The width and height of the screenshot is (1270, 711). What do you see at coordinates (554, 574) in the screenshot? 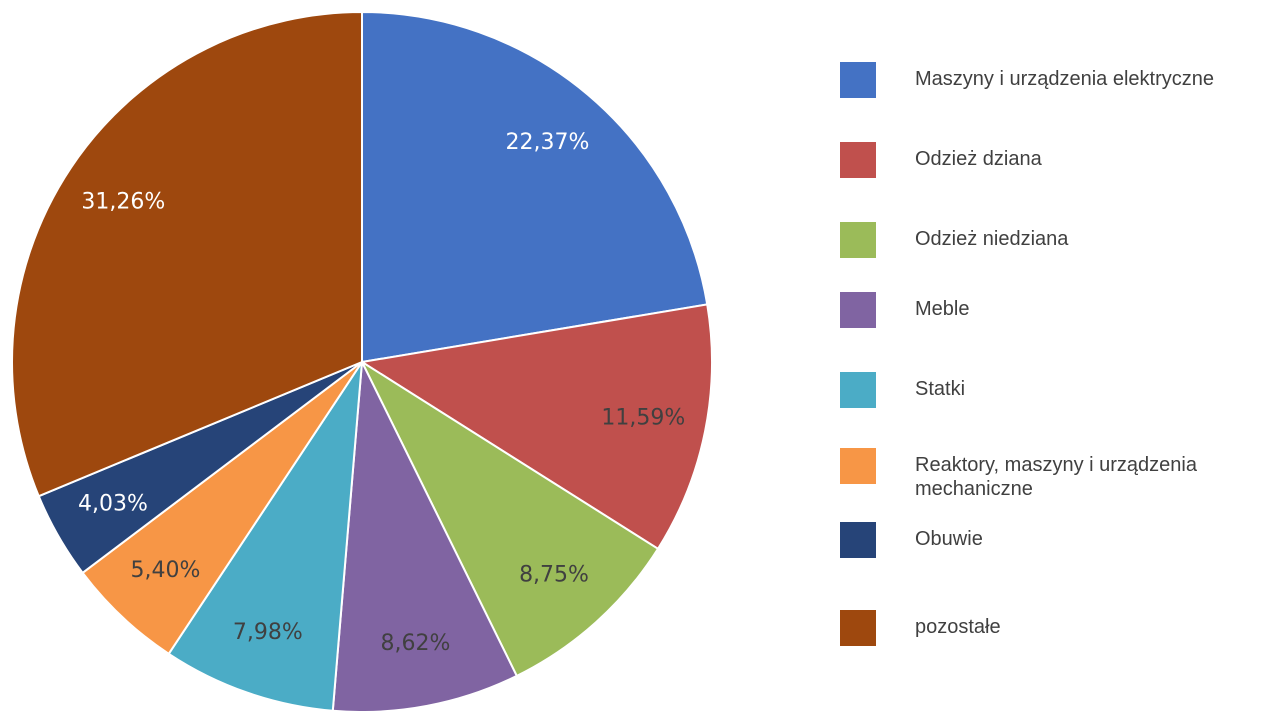
I see `data-label: 8,75%` at bounding box center [554, 574].